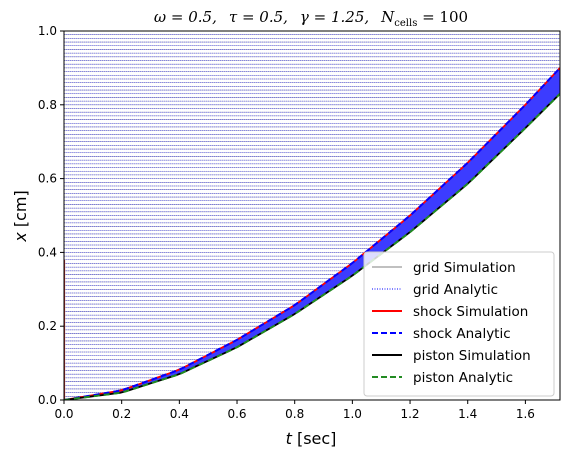 The image size is (571, 457). I want to click on legend-label: piston Analytic, so click(463, 378).